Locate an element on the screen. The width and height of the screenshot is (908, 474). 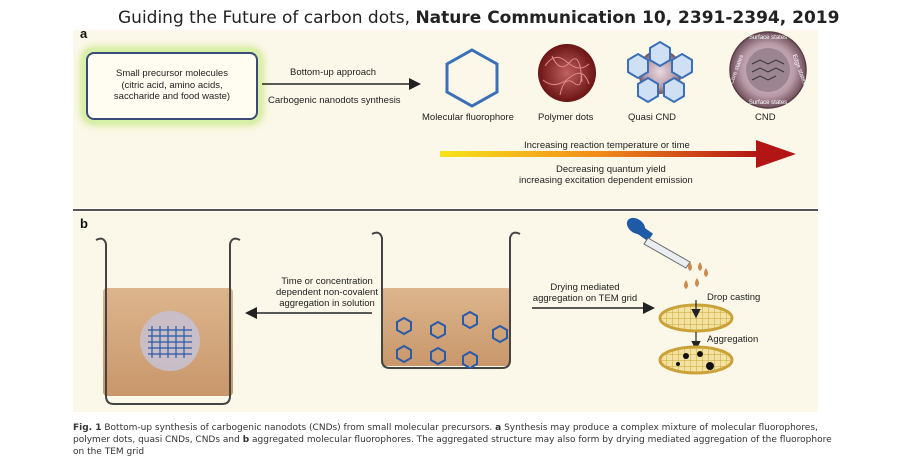
droplet-icons is located at coordinates (696, 275).